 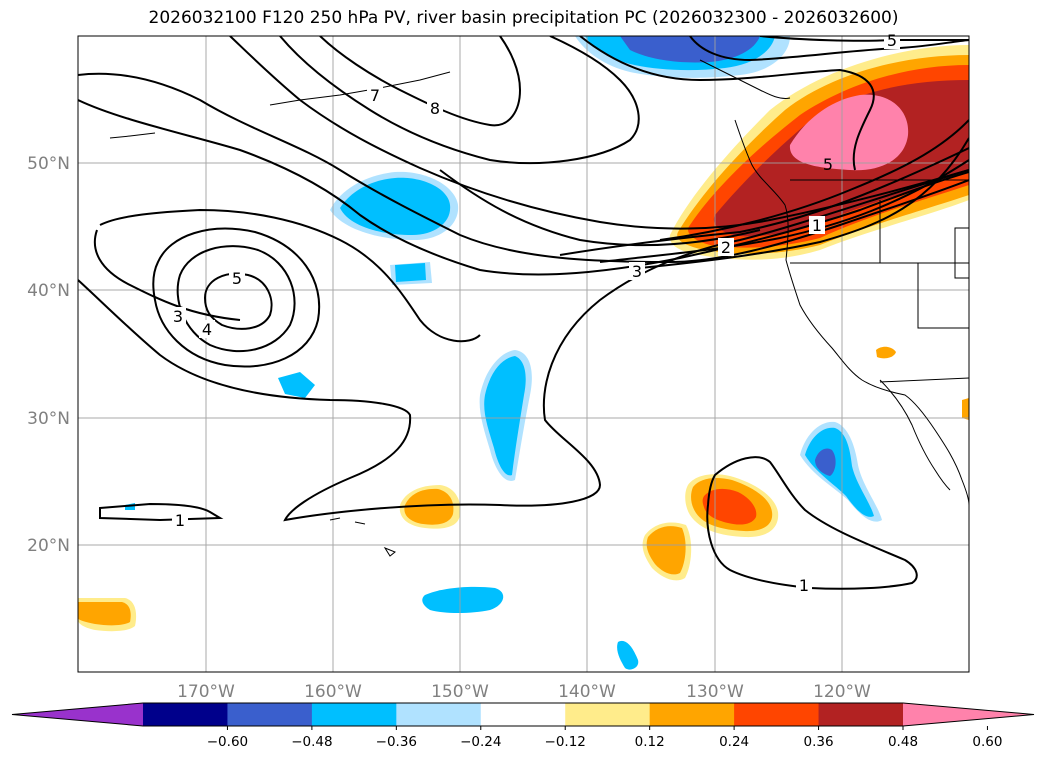 I want to click on colorbar-extend-min, so click(x=77, y=714).